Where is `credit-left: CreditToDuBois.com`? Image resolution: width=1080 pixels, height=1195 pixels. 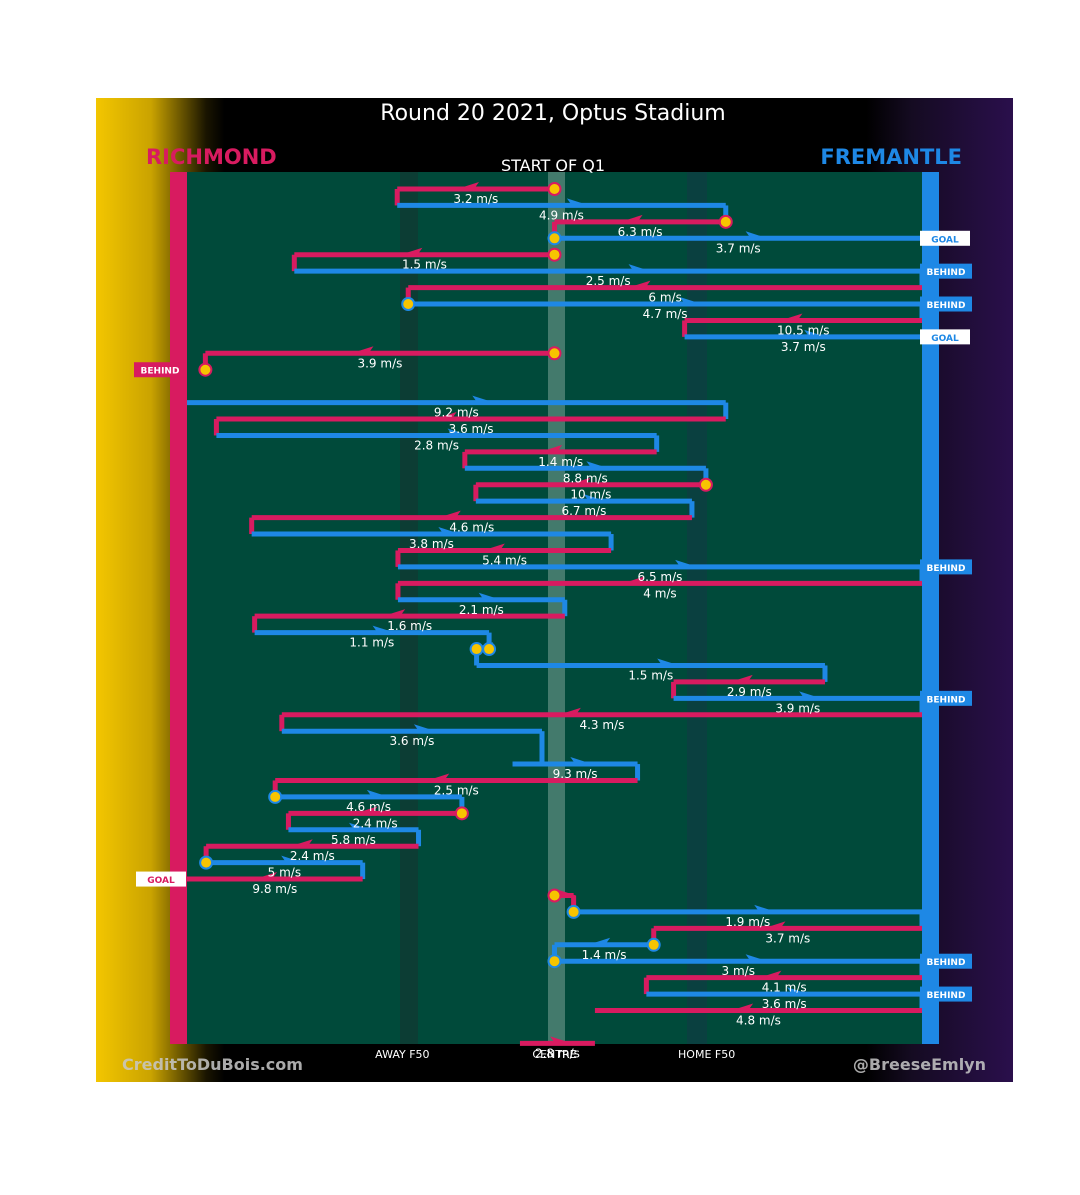 credit-left: CreditToDuBois.com is located at coordinates (212, 1064).